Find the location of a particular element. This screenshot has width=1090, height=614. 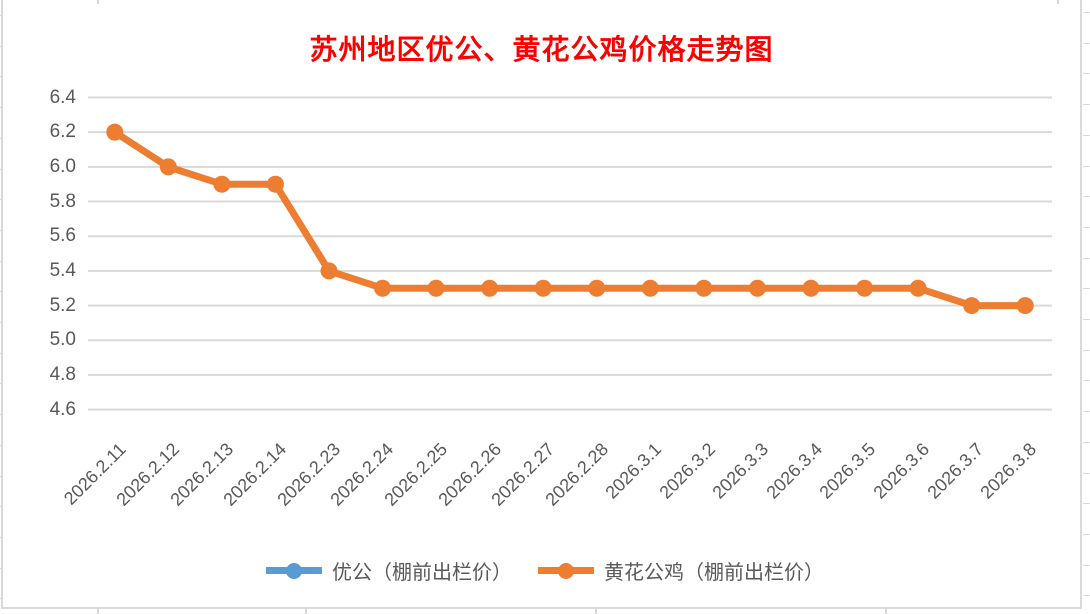

legend-item-huanghua: 黄花公鸡（棚前出栏价） is located at coordinates (681, 570).